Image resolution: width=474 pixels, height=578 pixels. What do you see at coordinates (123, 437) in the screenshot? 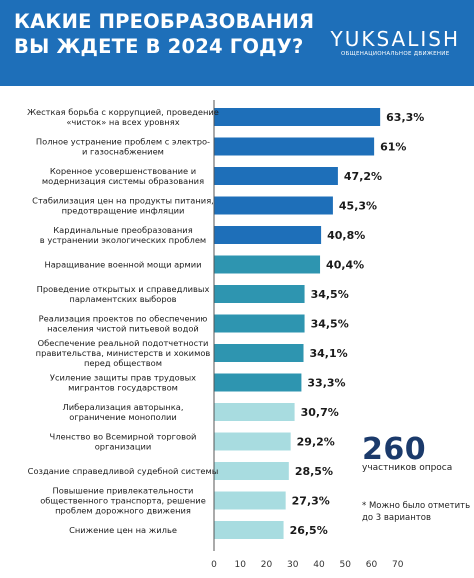
I see `category-label-11-line-0: Членство во Всемирной торговой` at bounding box center [123, 437].